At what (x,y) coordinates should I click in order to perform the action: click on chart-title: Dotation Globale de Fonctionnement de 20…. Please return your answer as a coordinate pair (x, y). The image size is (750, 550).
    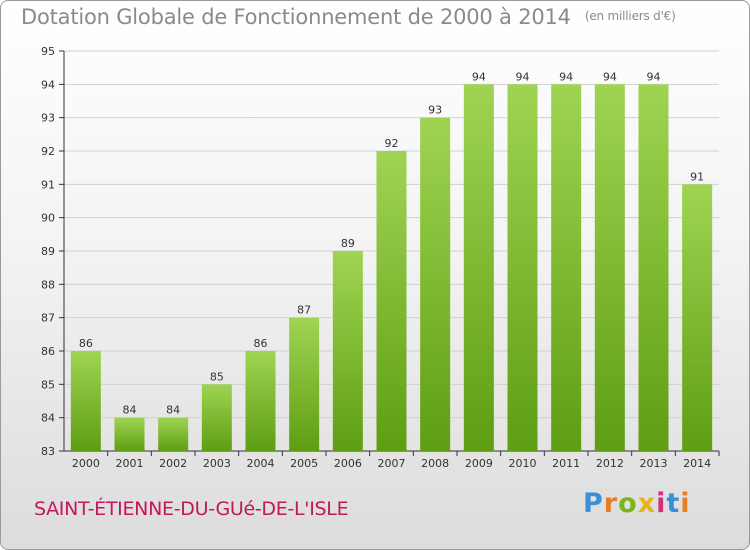
    Looking at the image, I should click on (348, 17).